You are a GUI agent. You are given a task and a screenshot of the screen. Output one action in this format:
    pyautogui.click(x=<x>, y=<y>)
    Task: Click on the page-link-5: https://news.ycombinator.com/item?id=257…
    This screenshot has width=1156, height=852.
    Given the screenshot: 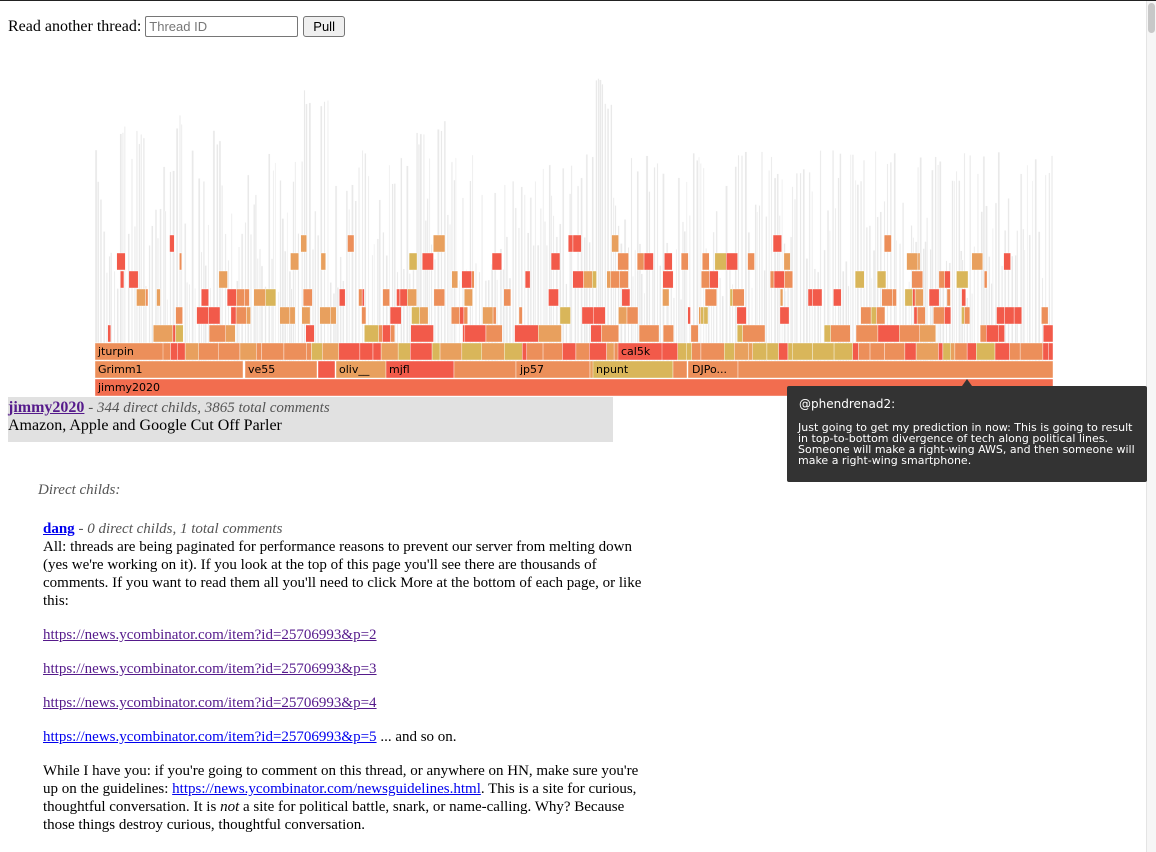 What is the action you would take?
    pyautogui.click(x=210, y=737)
    